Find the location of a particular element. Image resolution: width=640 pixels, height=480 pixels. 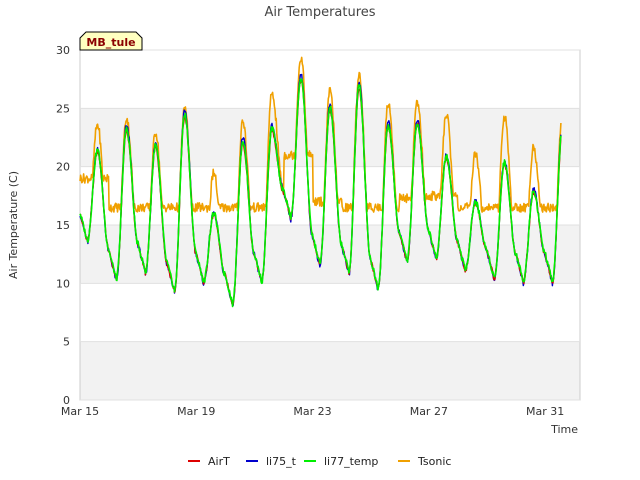

y-tick-label: 30 is located at coordinates (63, 50).